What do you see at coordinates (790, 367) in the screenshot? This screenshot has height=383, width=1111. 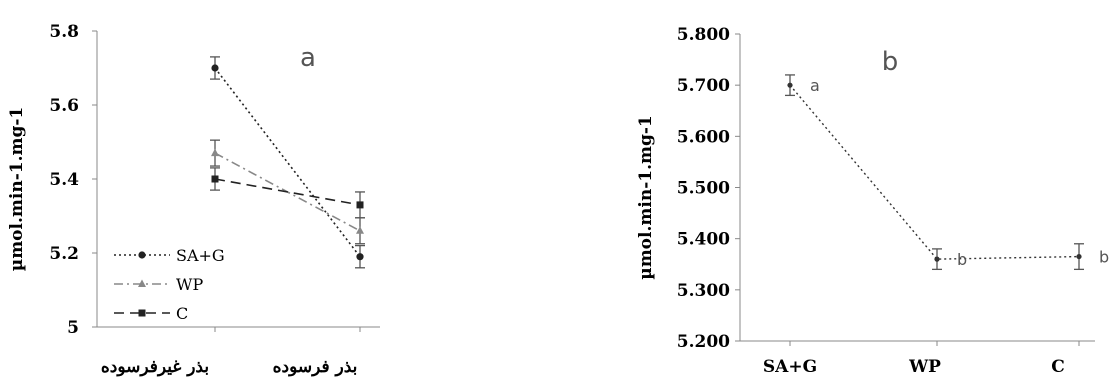 I see `x-tick-label-b: SA+G` at bounding box center [790, 367].